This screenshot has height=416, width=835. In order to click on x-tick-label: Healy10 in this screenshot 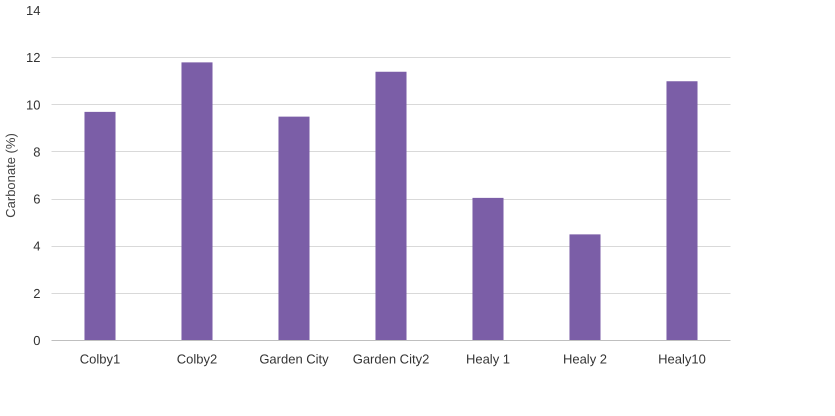, I will do `click(682, 359)`.